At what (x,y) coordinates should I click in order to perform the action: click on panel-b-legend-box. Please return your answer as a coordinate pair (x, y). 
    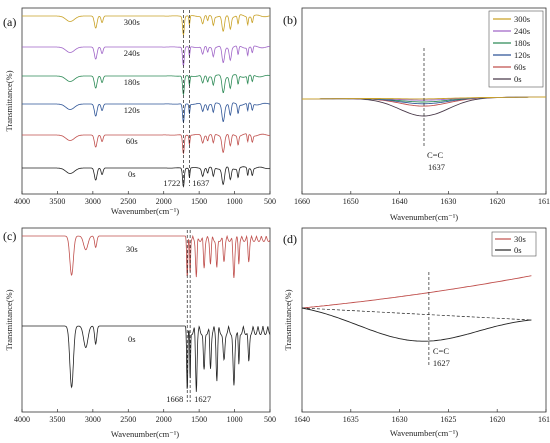
    Looking at the image, I should click on (516, 49).